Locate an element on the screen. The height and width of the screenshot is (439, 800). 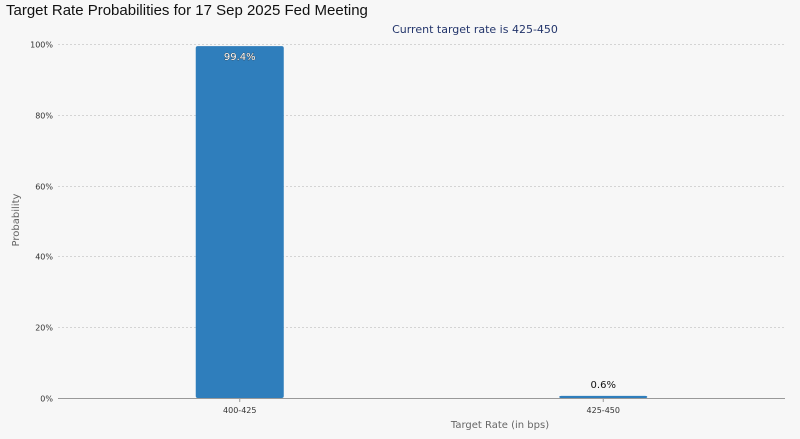
x-tick-label: 400-425 is located at coordinates (239, 410).